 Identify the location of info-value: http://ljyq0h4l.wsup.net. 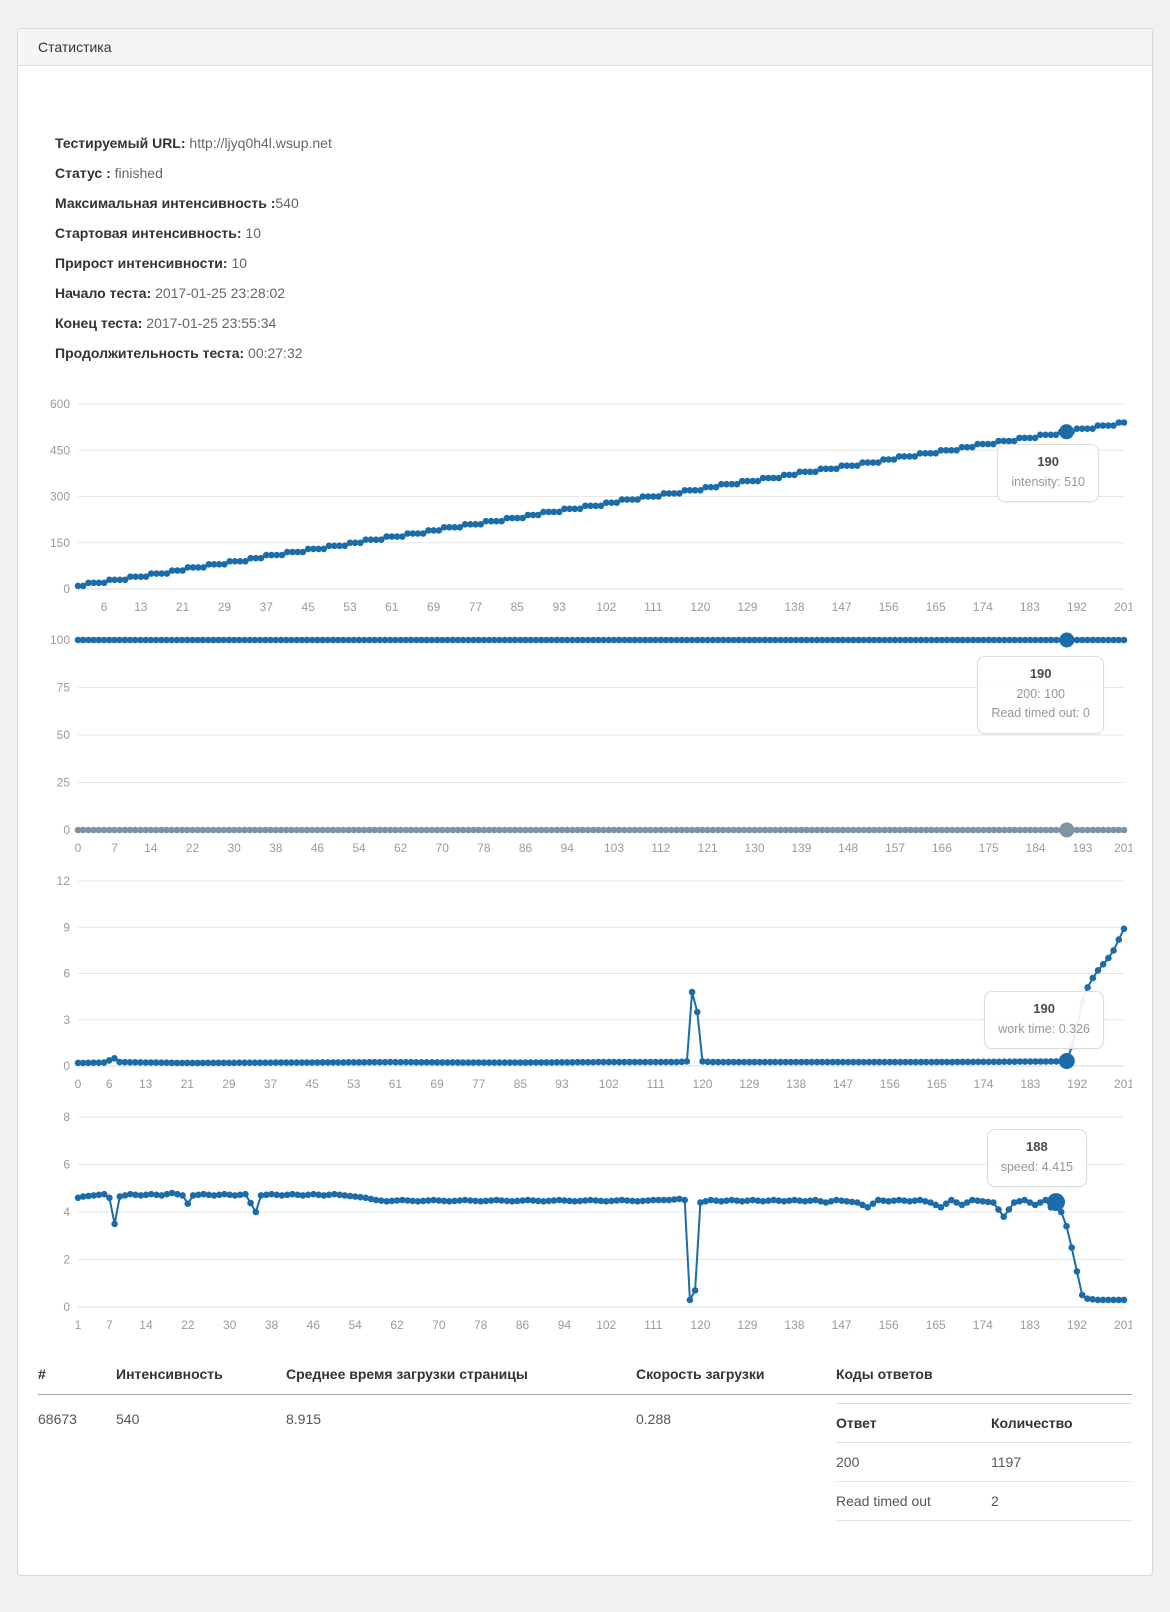
(260, 143).